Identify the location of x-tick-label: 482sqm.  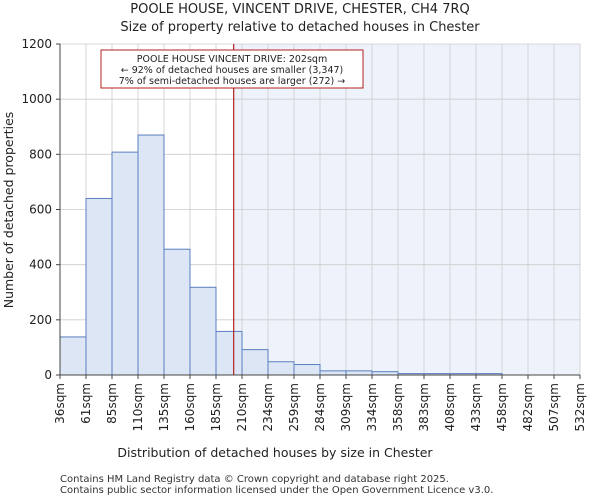
(528, 407).